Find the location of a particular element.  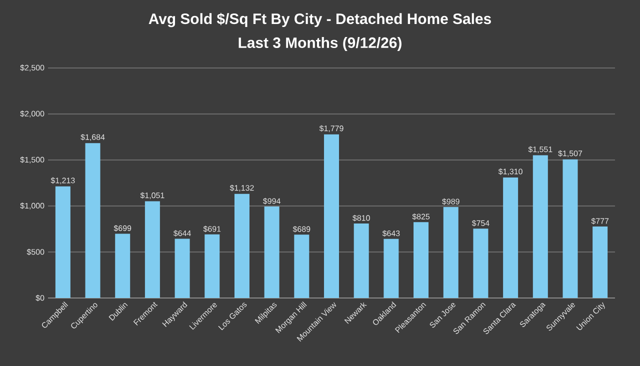

chart-subtitle: Last 3 Months (9/12/26) is located at coordinates (320, 44).